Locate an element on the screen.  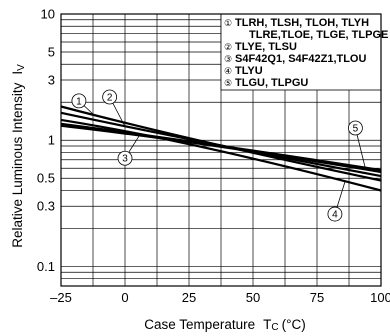
legend-entry-5: TLGU, TLPGU is located at coordinates (271, 83).